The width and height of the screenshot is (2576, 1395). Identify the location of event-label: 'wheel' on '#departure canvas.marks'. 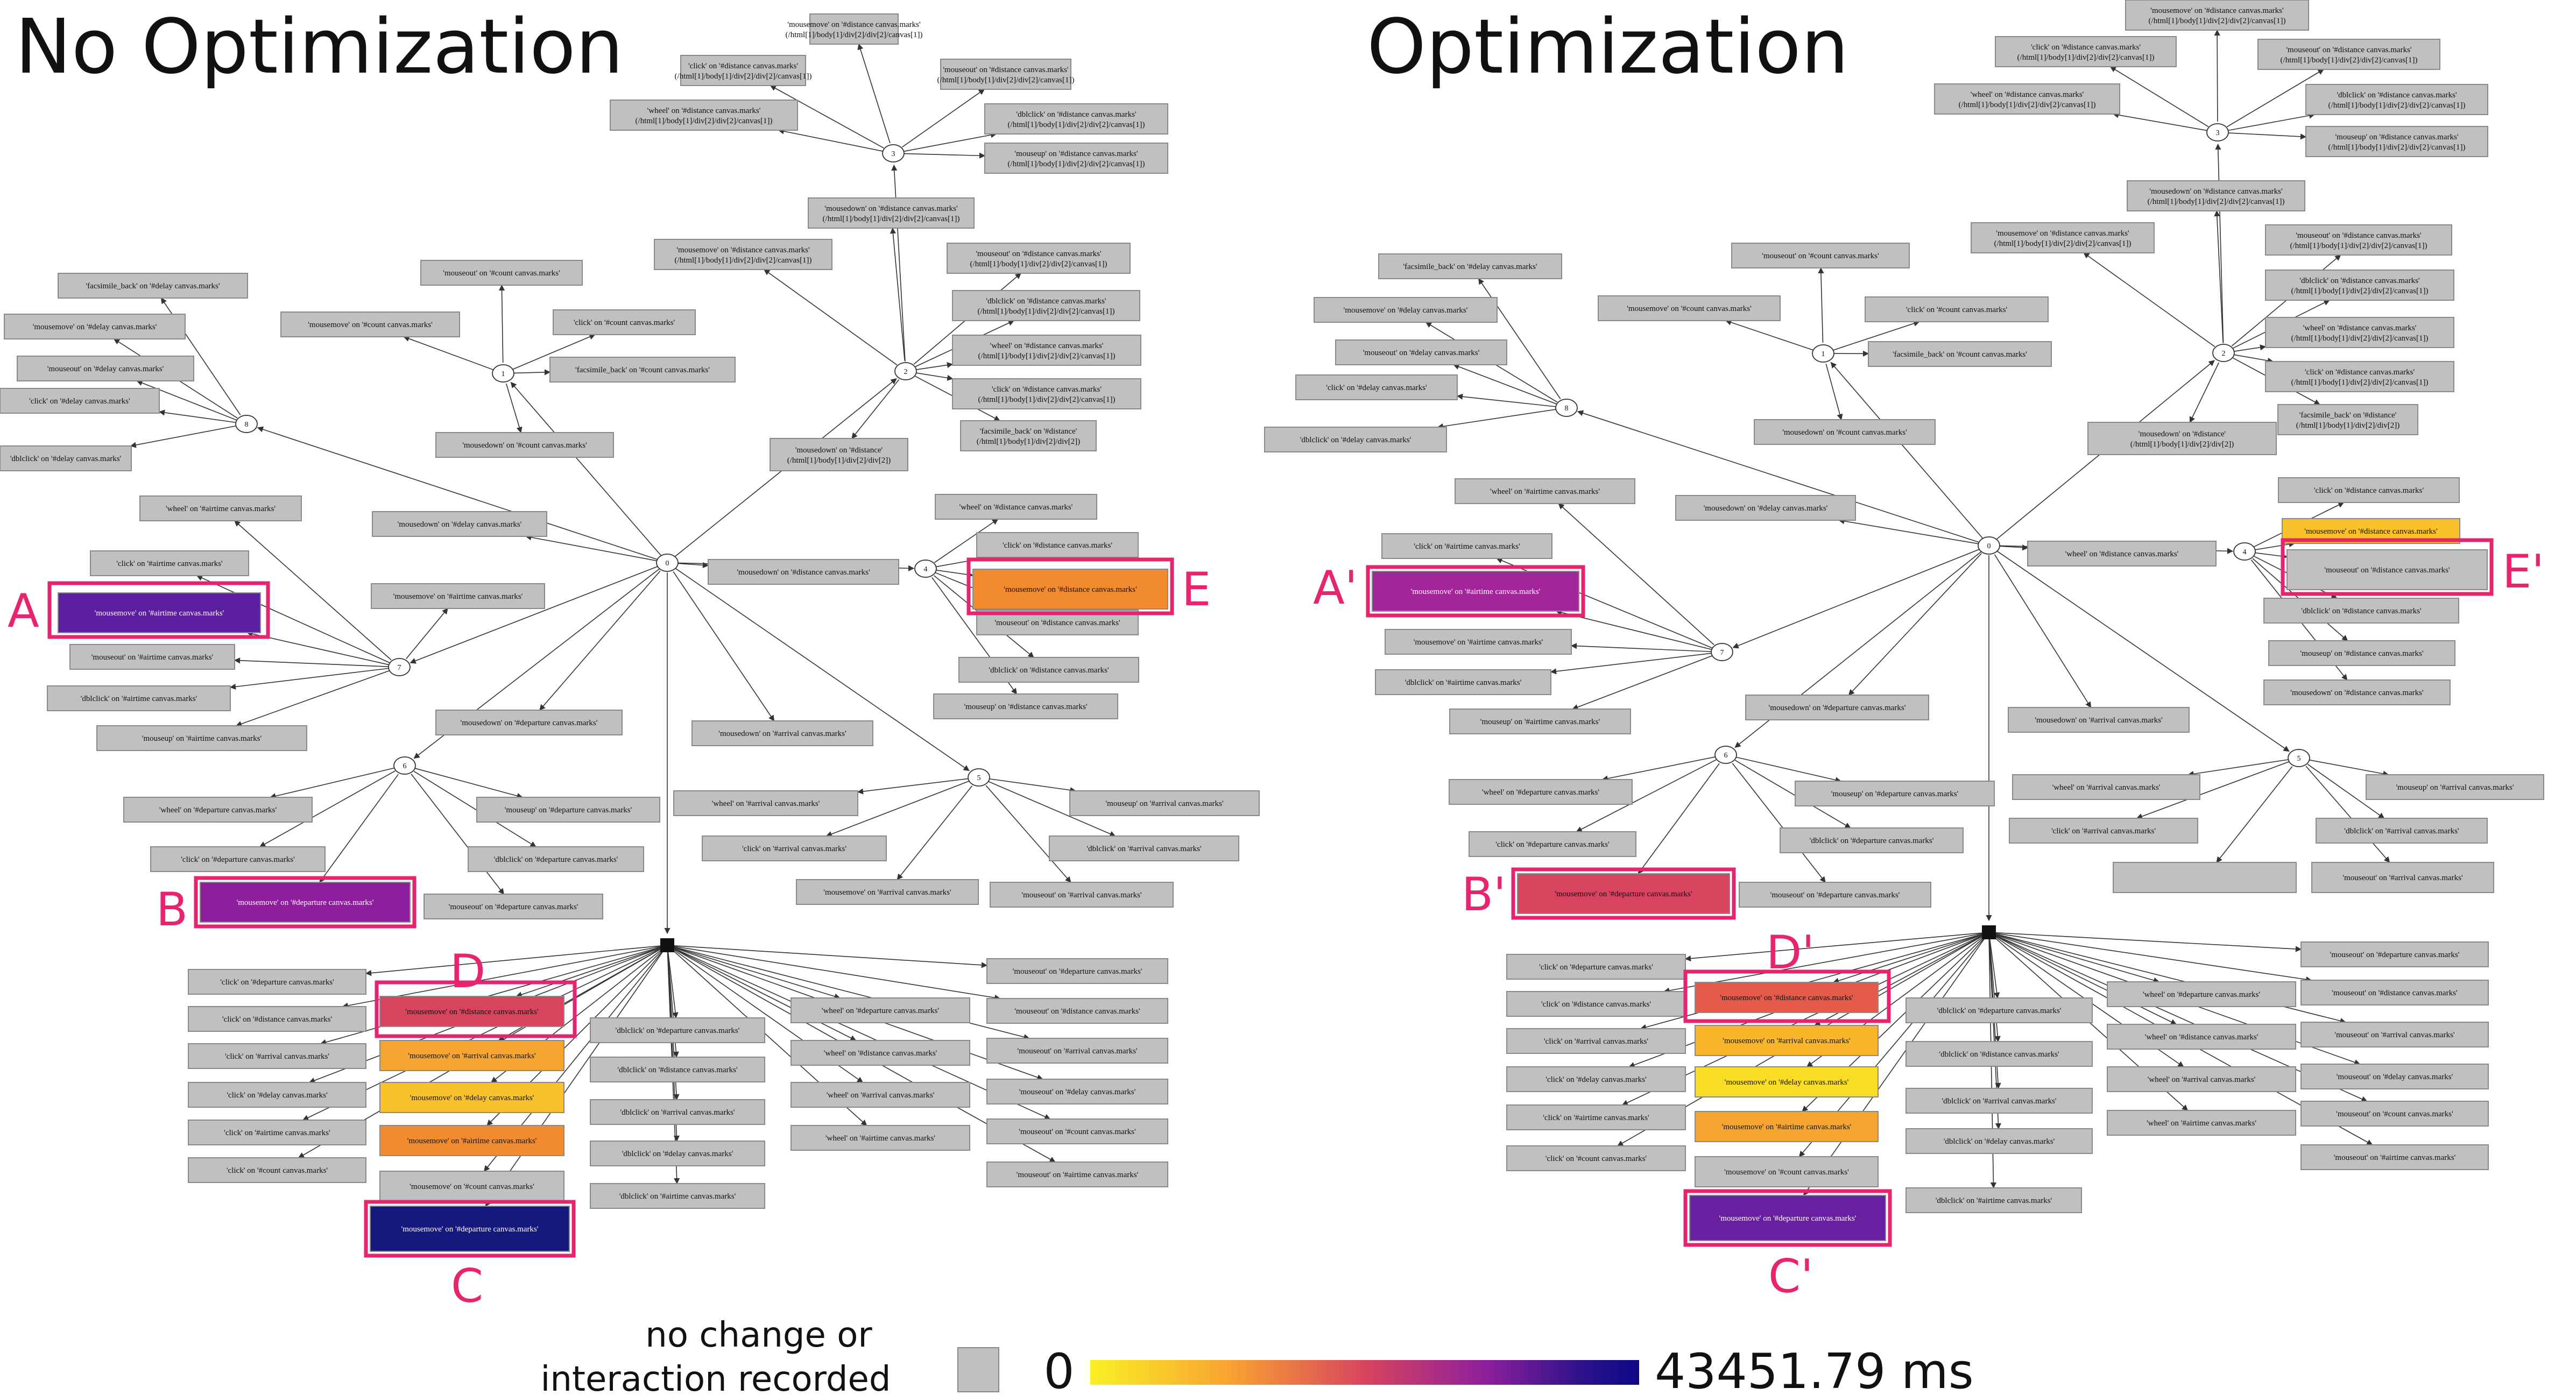
(2202, 994).